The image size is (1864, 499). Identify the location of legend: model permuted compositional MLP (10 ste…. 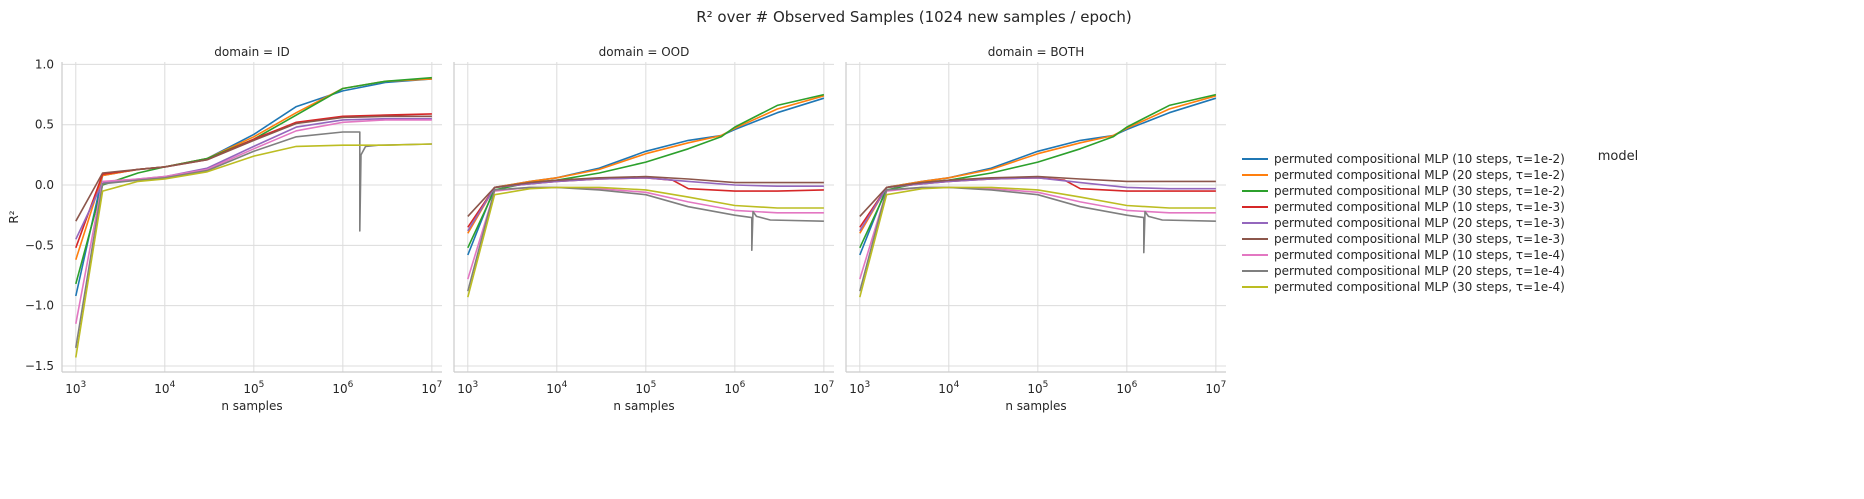
(1440, 221).